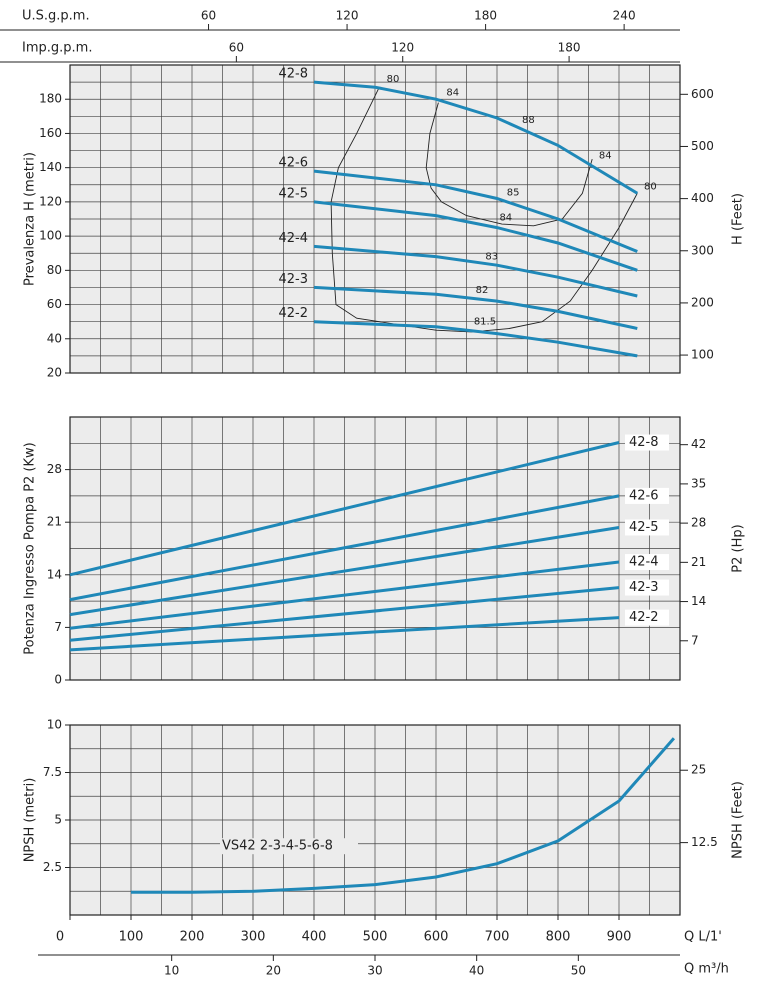  Describe the element at coordinates (738, 219) in the screenshot. I see `y2-axis-label: H (Feet)` at that location.